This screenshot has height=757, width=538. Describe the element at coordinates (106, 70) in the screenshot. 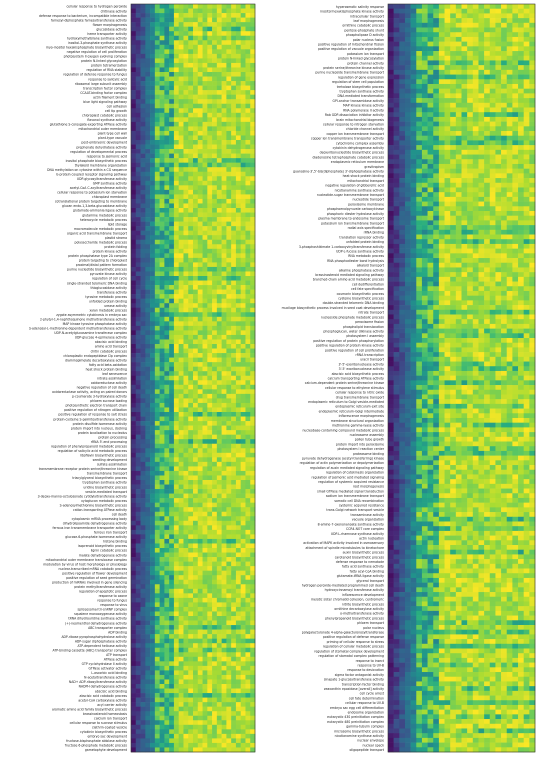

I see `row-label: regulation of RNA stability` at that location.